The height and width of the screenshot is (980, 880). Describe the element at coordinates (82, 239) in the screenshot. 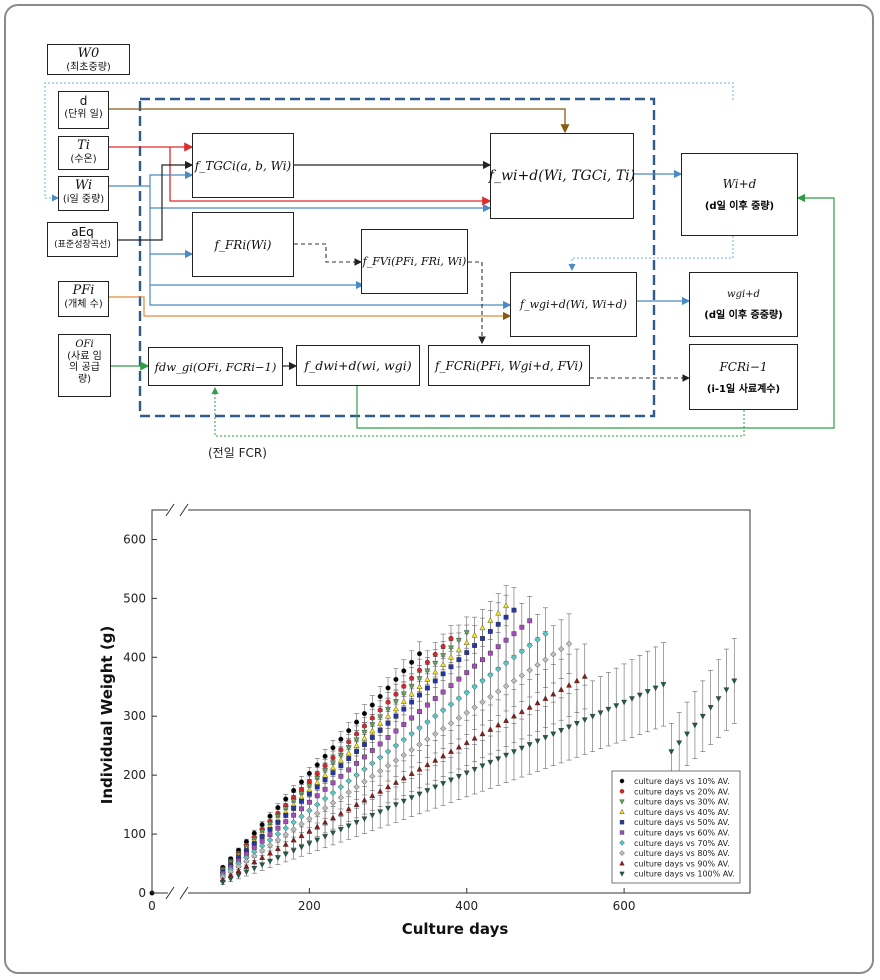

I see `input-aeq: aEq (표준성장곡선)` at that location.